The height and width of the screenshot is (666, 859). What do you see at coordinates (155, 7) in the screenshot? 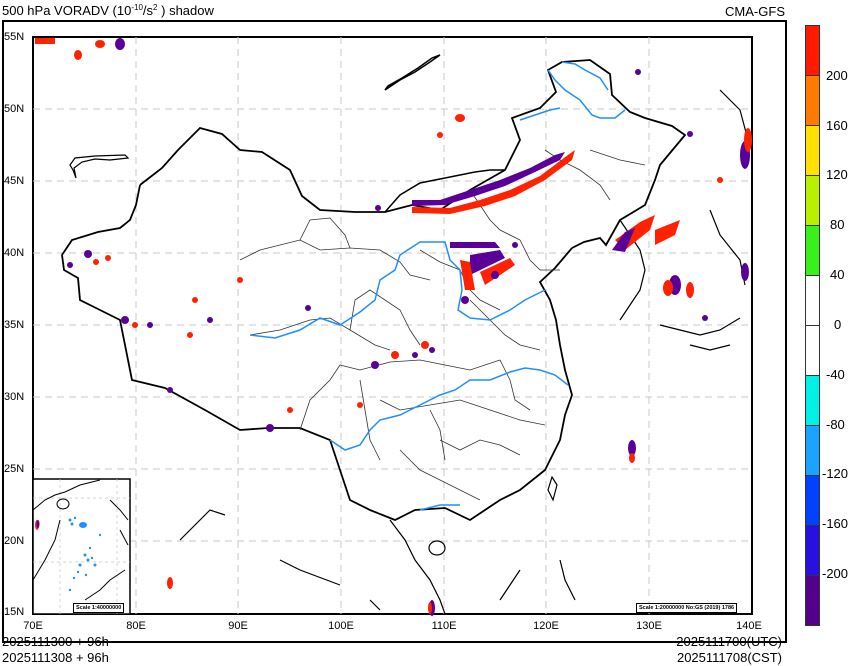
I see `title-exponent-2: 2` at bounding box center [155, 7].